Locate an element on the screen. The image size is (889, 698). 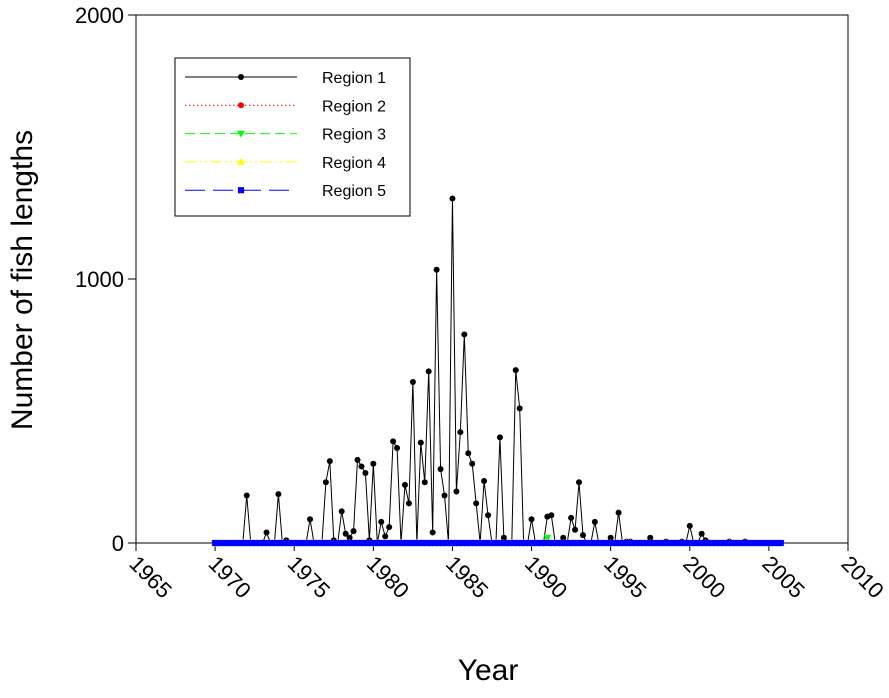
x-tick-label: 2010 is located at coordinates (862, 577).